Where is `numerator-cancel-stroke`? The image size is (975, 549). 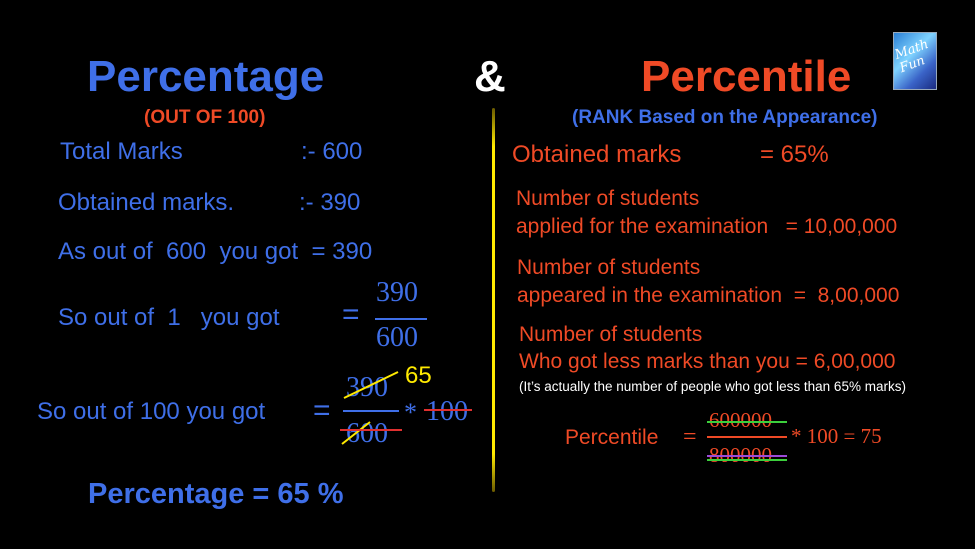
numerator-cancel-stroke is located at coordinates (371, 385).